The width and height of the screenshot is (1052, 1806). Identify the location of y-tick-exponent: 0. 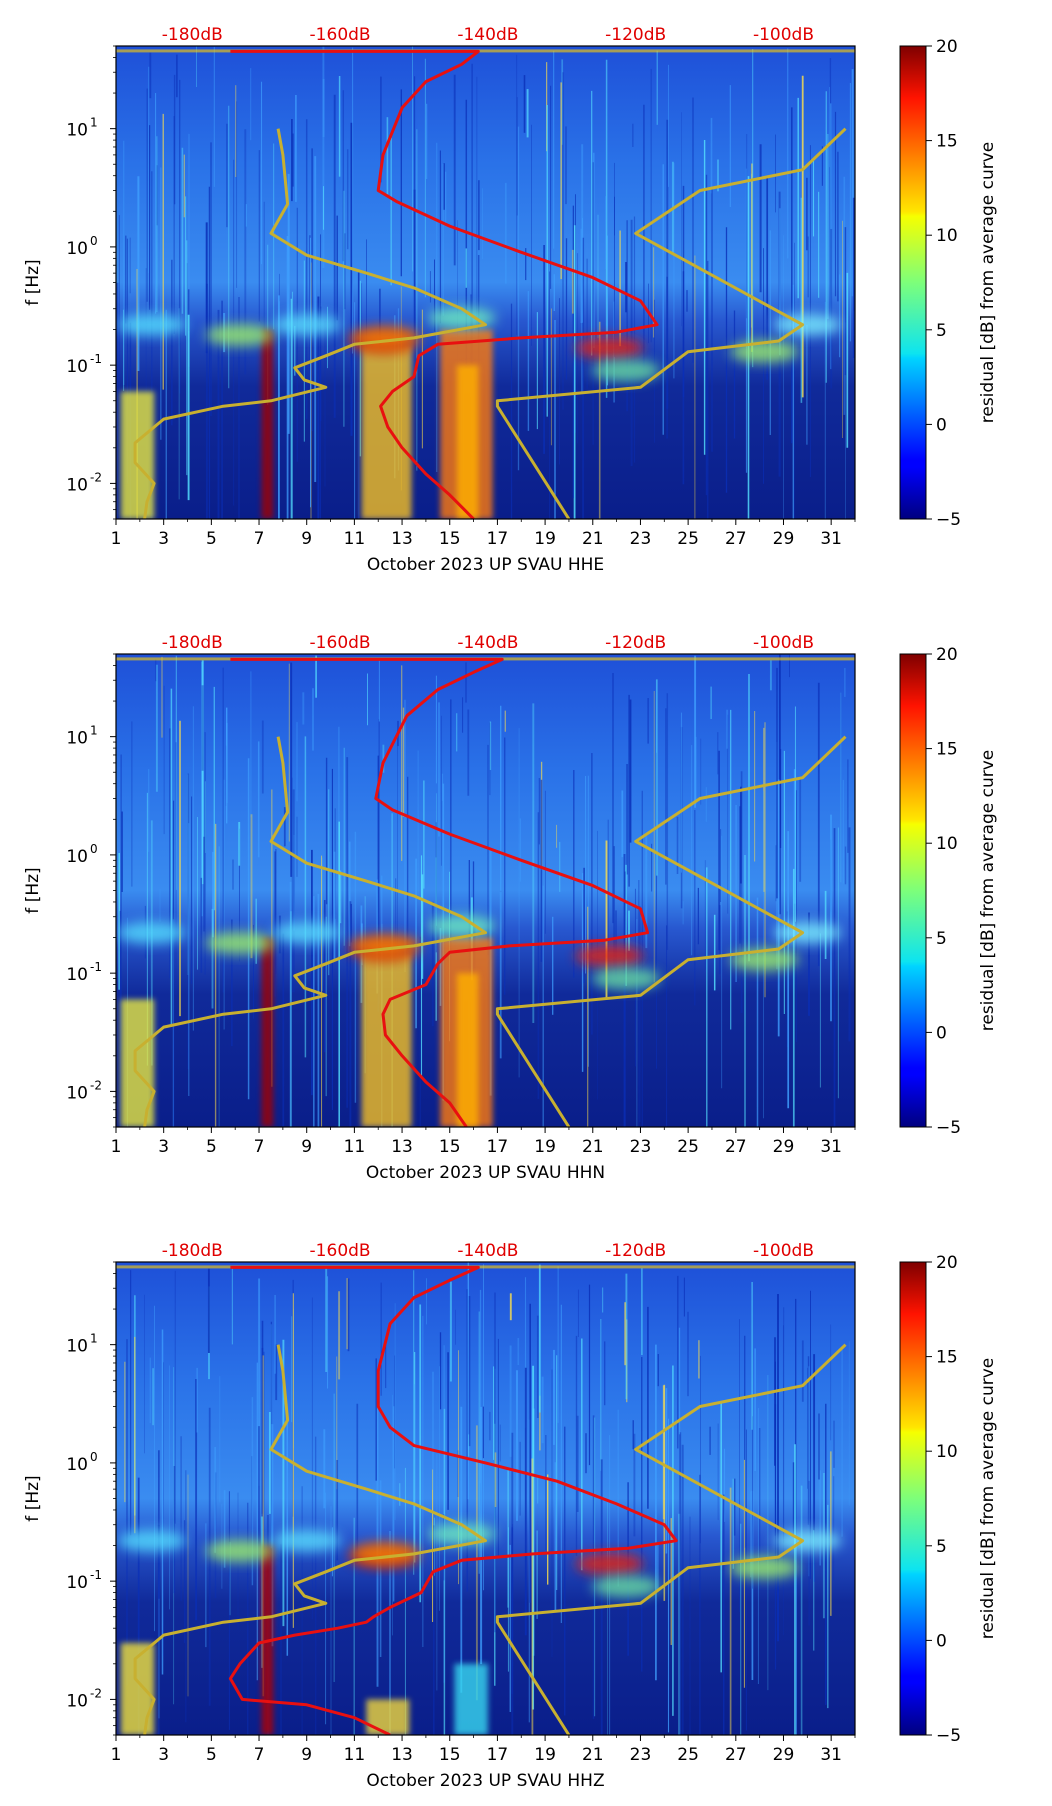
(94, 1457).